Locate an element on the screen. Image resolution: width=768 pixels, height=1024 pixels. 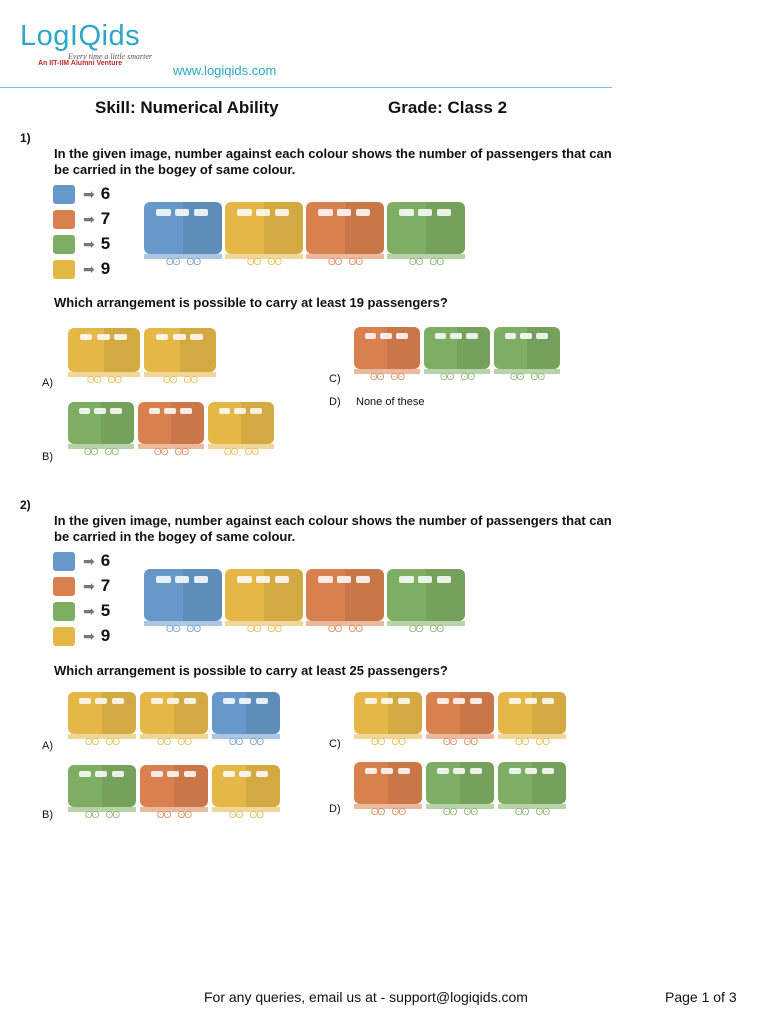
q2-option-c-cars: ʘʘ ʘʘ ʘʘ ʘʘ ʘʘ ʘʘ is located at coordinates (461, 720).